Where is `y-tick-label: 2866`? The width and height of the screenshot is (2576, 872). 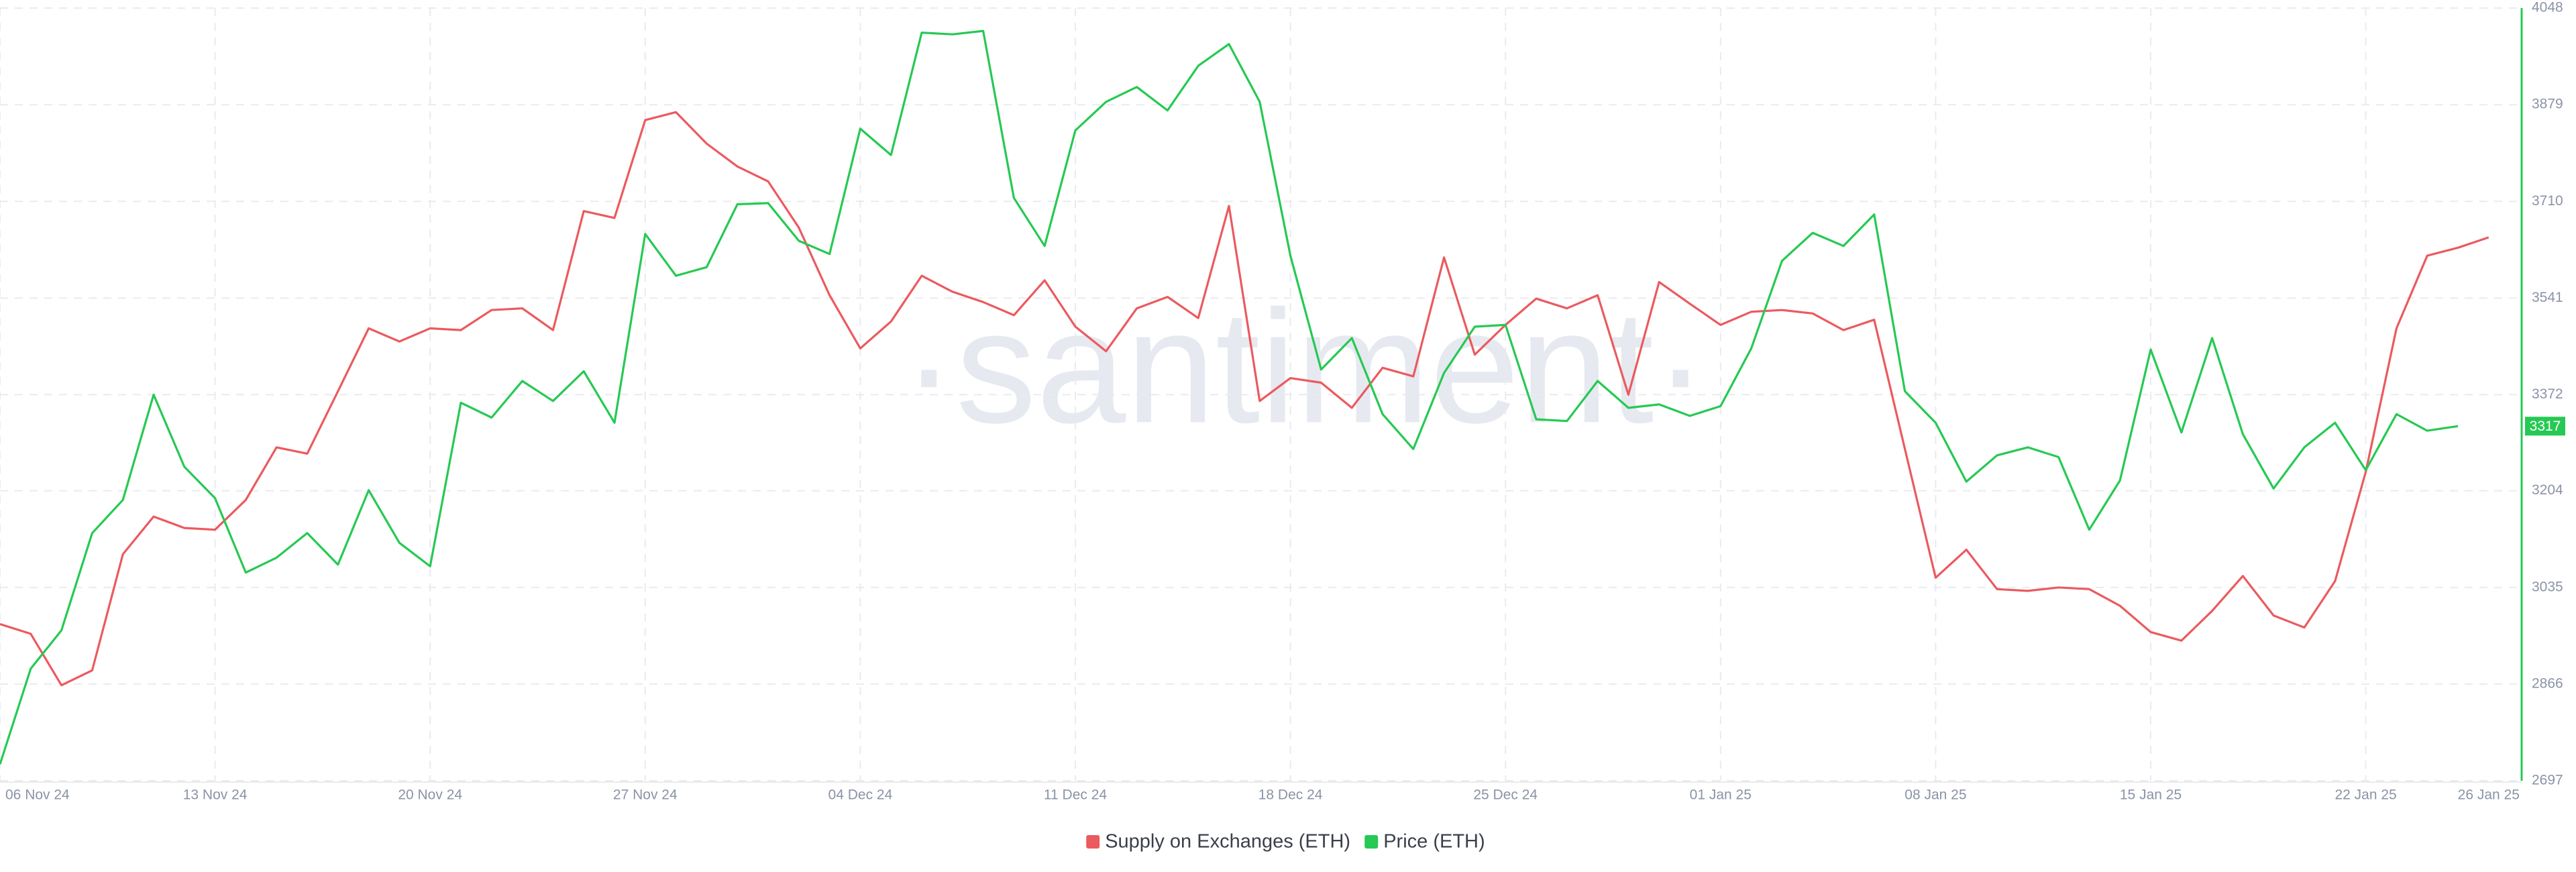 y-tick-label: 2866 is located at coordinates (2547, 683).